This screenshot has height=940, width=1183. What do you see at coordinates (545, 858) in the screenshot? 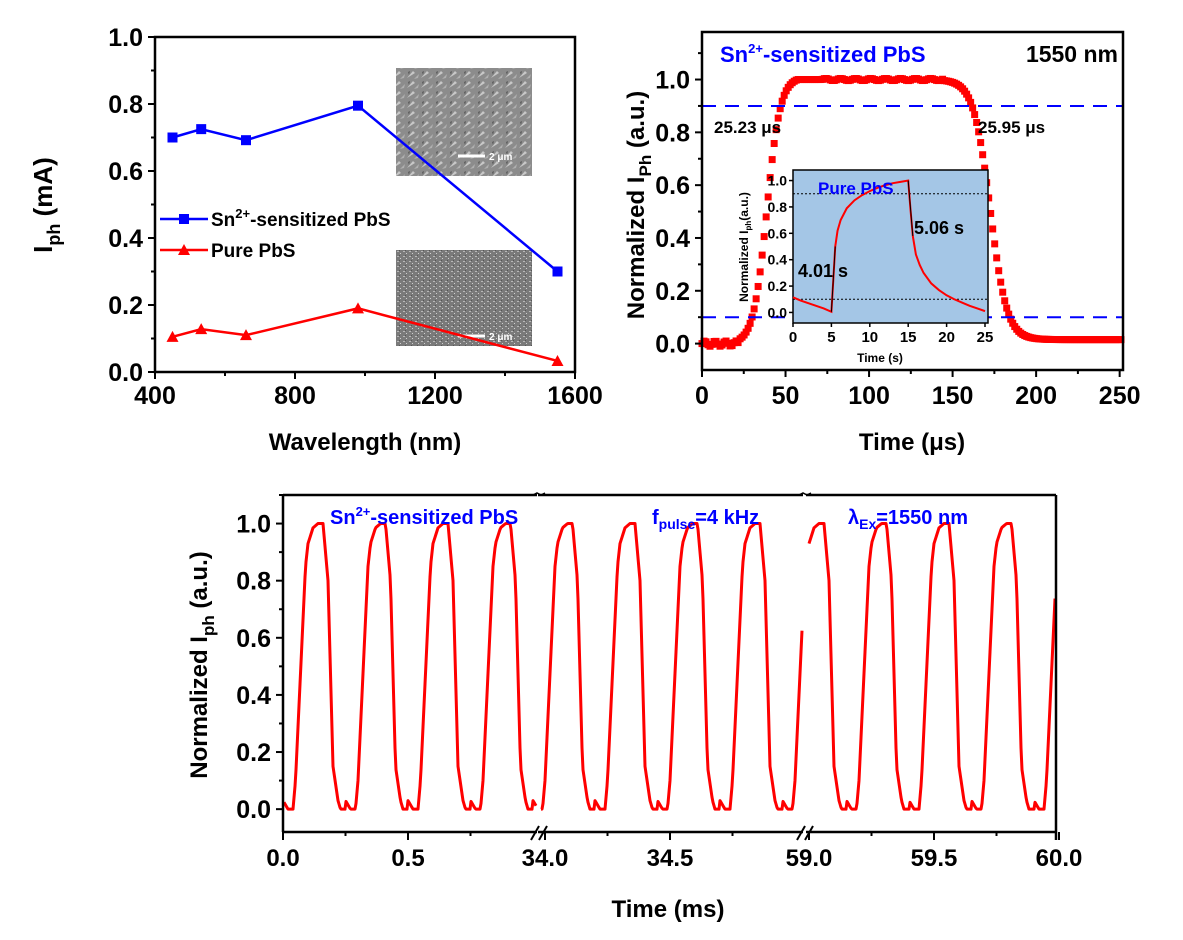
I see `x-tick-label: 34.0` at bounding box center [545, 858].